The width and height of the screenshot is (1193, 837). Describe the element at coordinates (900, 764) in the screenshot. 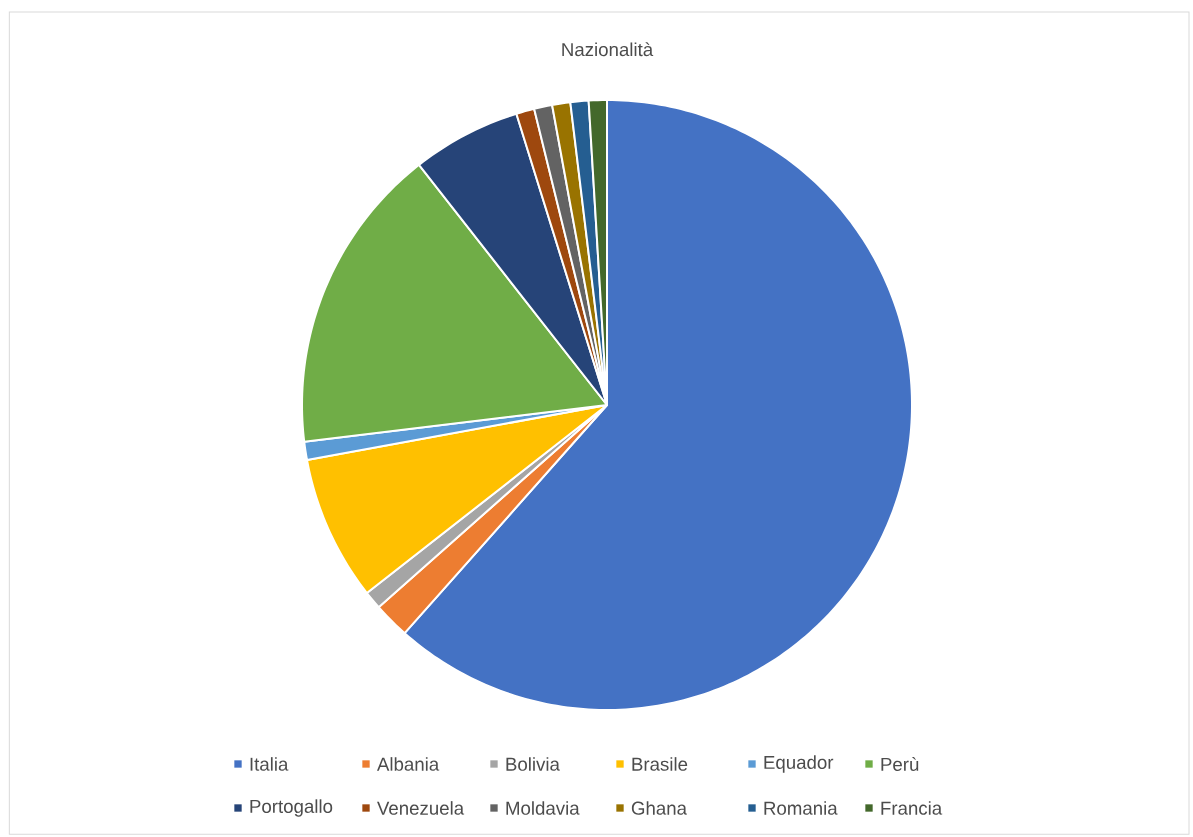

I see `legend-label: Perù` at that location.